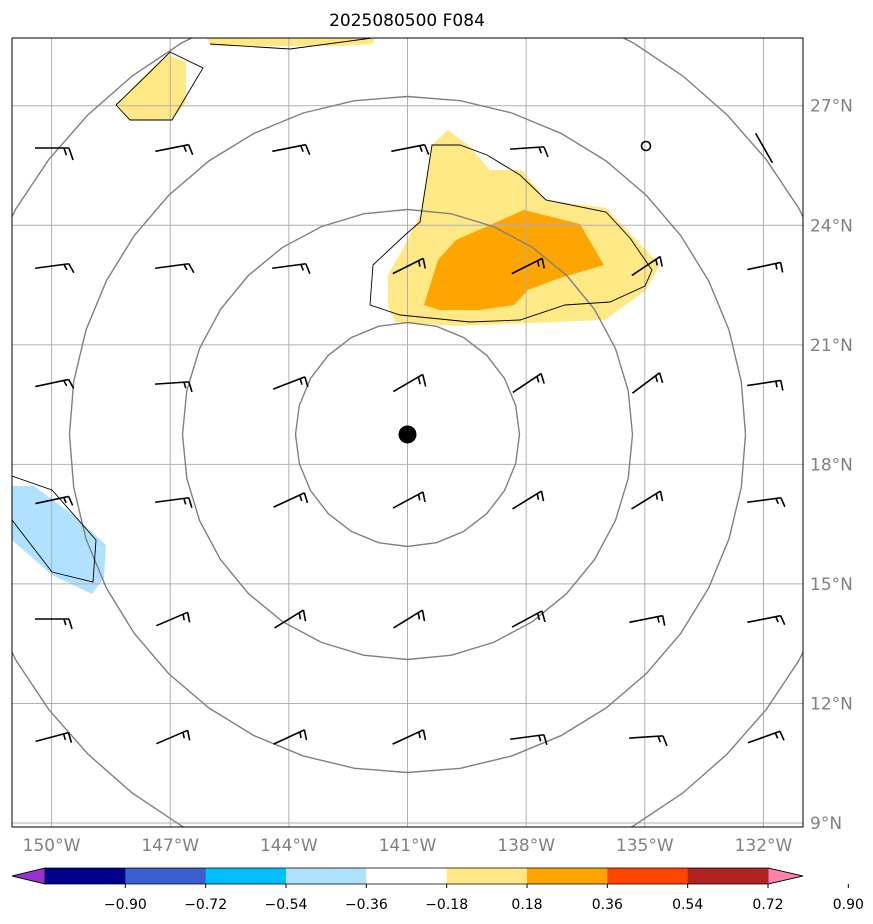 Image resolution: width=873 pixels, height=924 pixels. I want to click on colorbar-tick-label: 0.36, so click(607, 905).